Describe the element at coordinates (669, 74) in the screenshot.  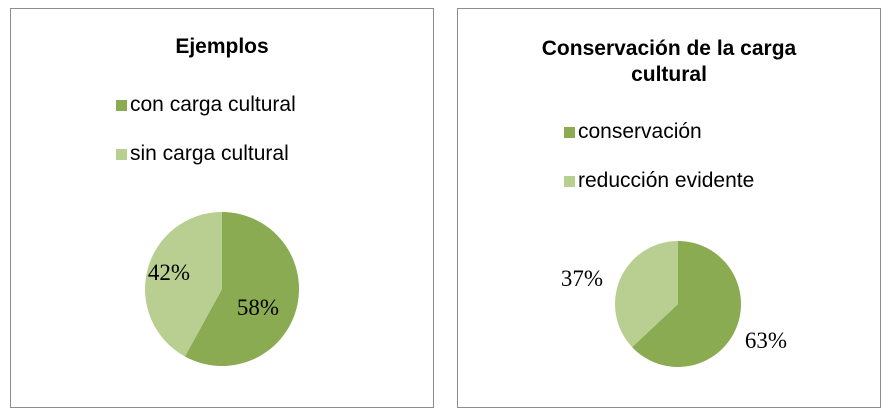
I see `chart-title-line-2: cultural` at that location.